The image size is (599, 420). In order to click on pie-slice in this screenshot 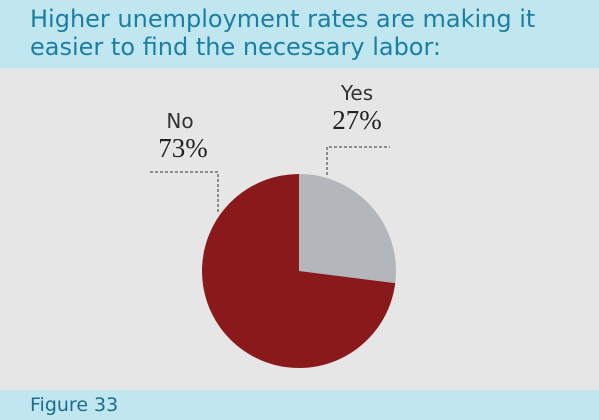, I will do `click(347, 229)`.